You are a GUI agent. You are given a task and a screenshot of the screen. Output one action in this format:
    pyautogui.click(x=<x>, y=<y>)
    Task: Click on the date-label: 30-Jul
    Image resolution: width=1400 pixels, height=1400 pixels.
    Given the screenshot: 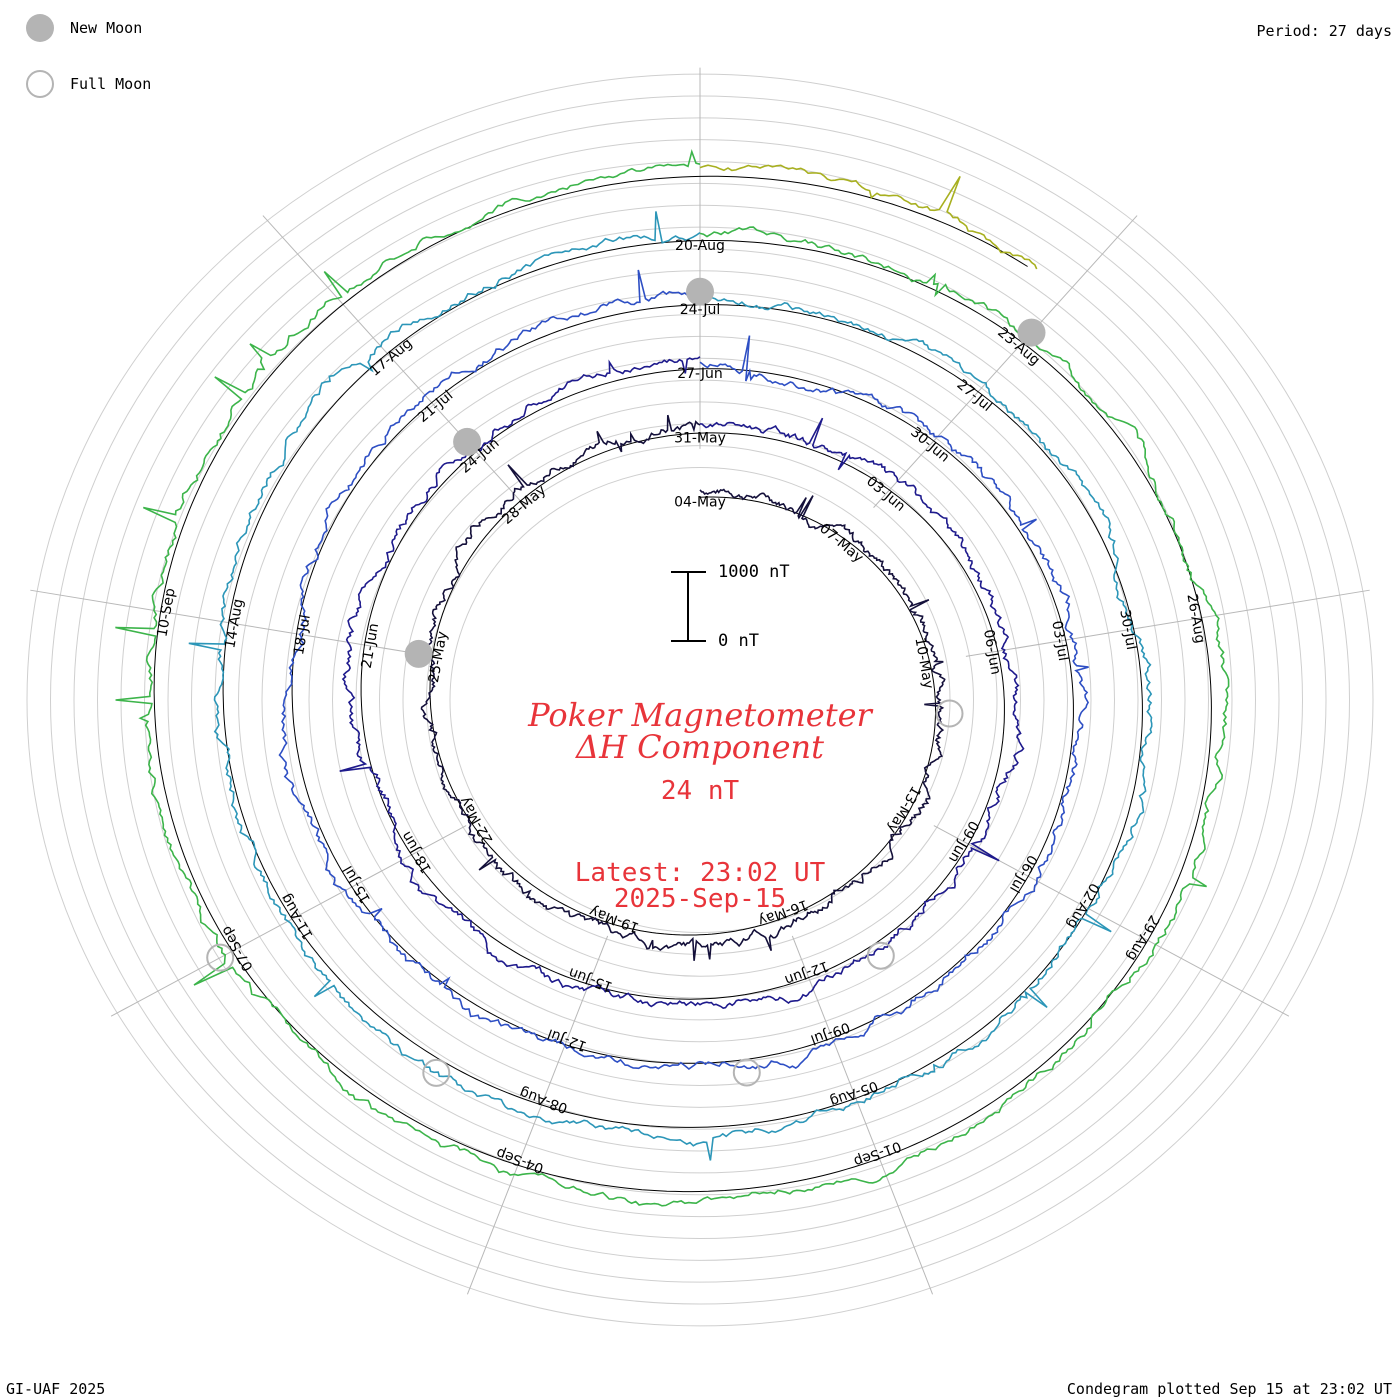 What is the action you would take?
    pyautogui.click(x=1127, y=629)
    